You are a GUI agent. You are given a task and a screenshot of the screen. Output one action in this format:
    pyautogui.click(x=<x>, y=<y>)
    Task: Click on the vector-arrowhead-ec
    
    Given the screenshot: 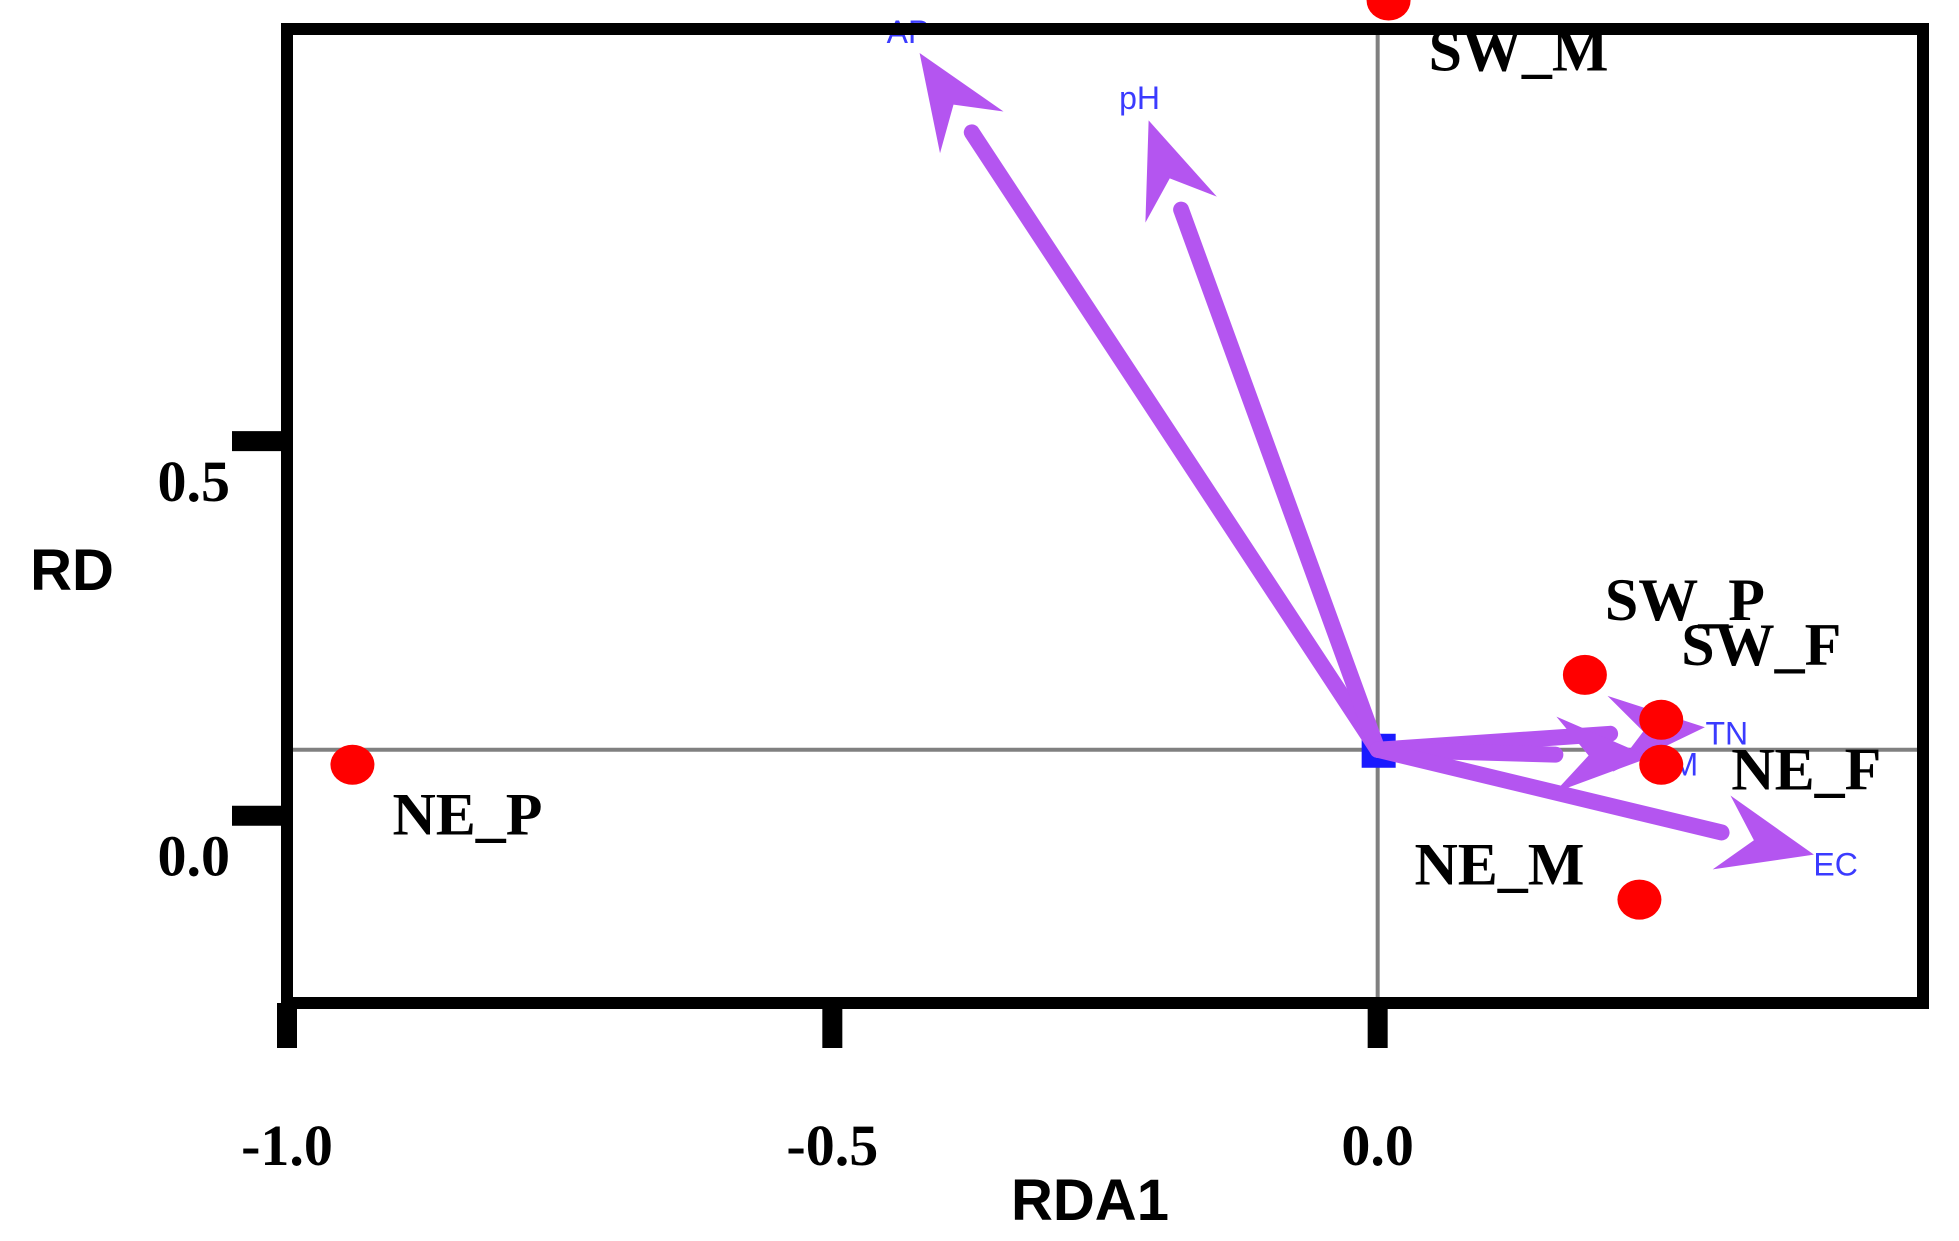 What is the action you would take?
    pyautogui.click(x=1763, y=832)
    